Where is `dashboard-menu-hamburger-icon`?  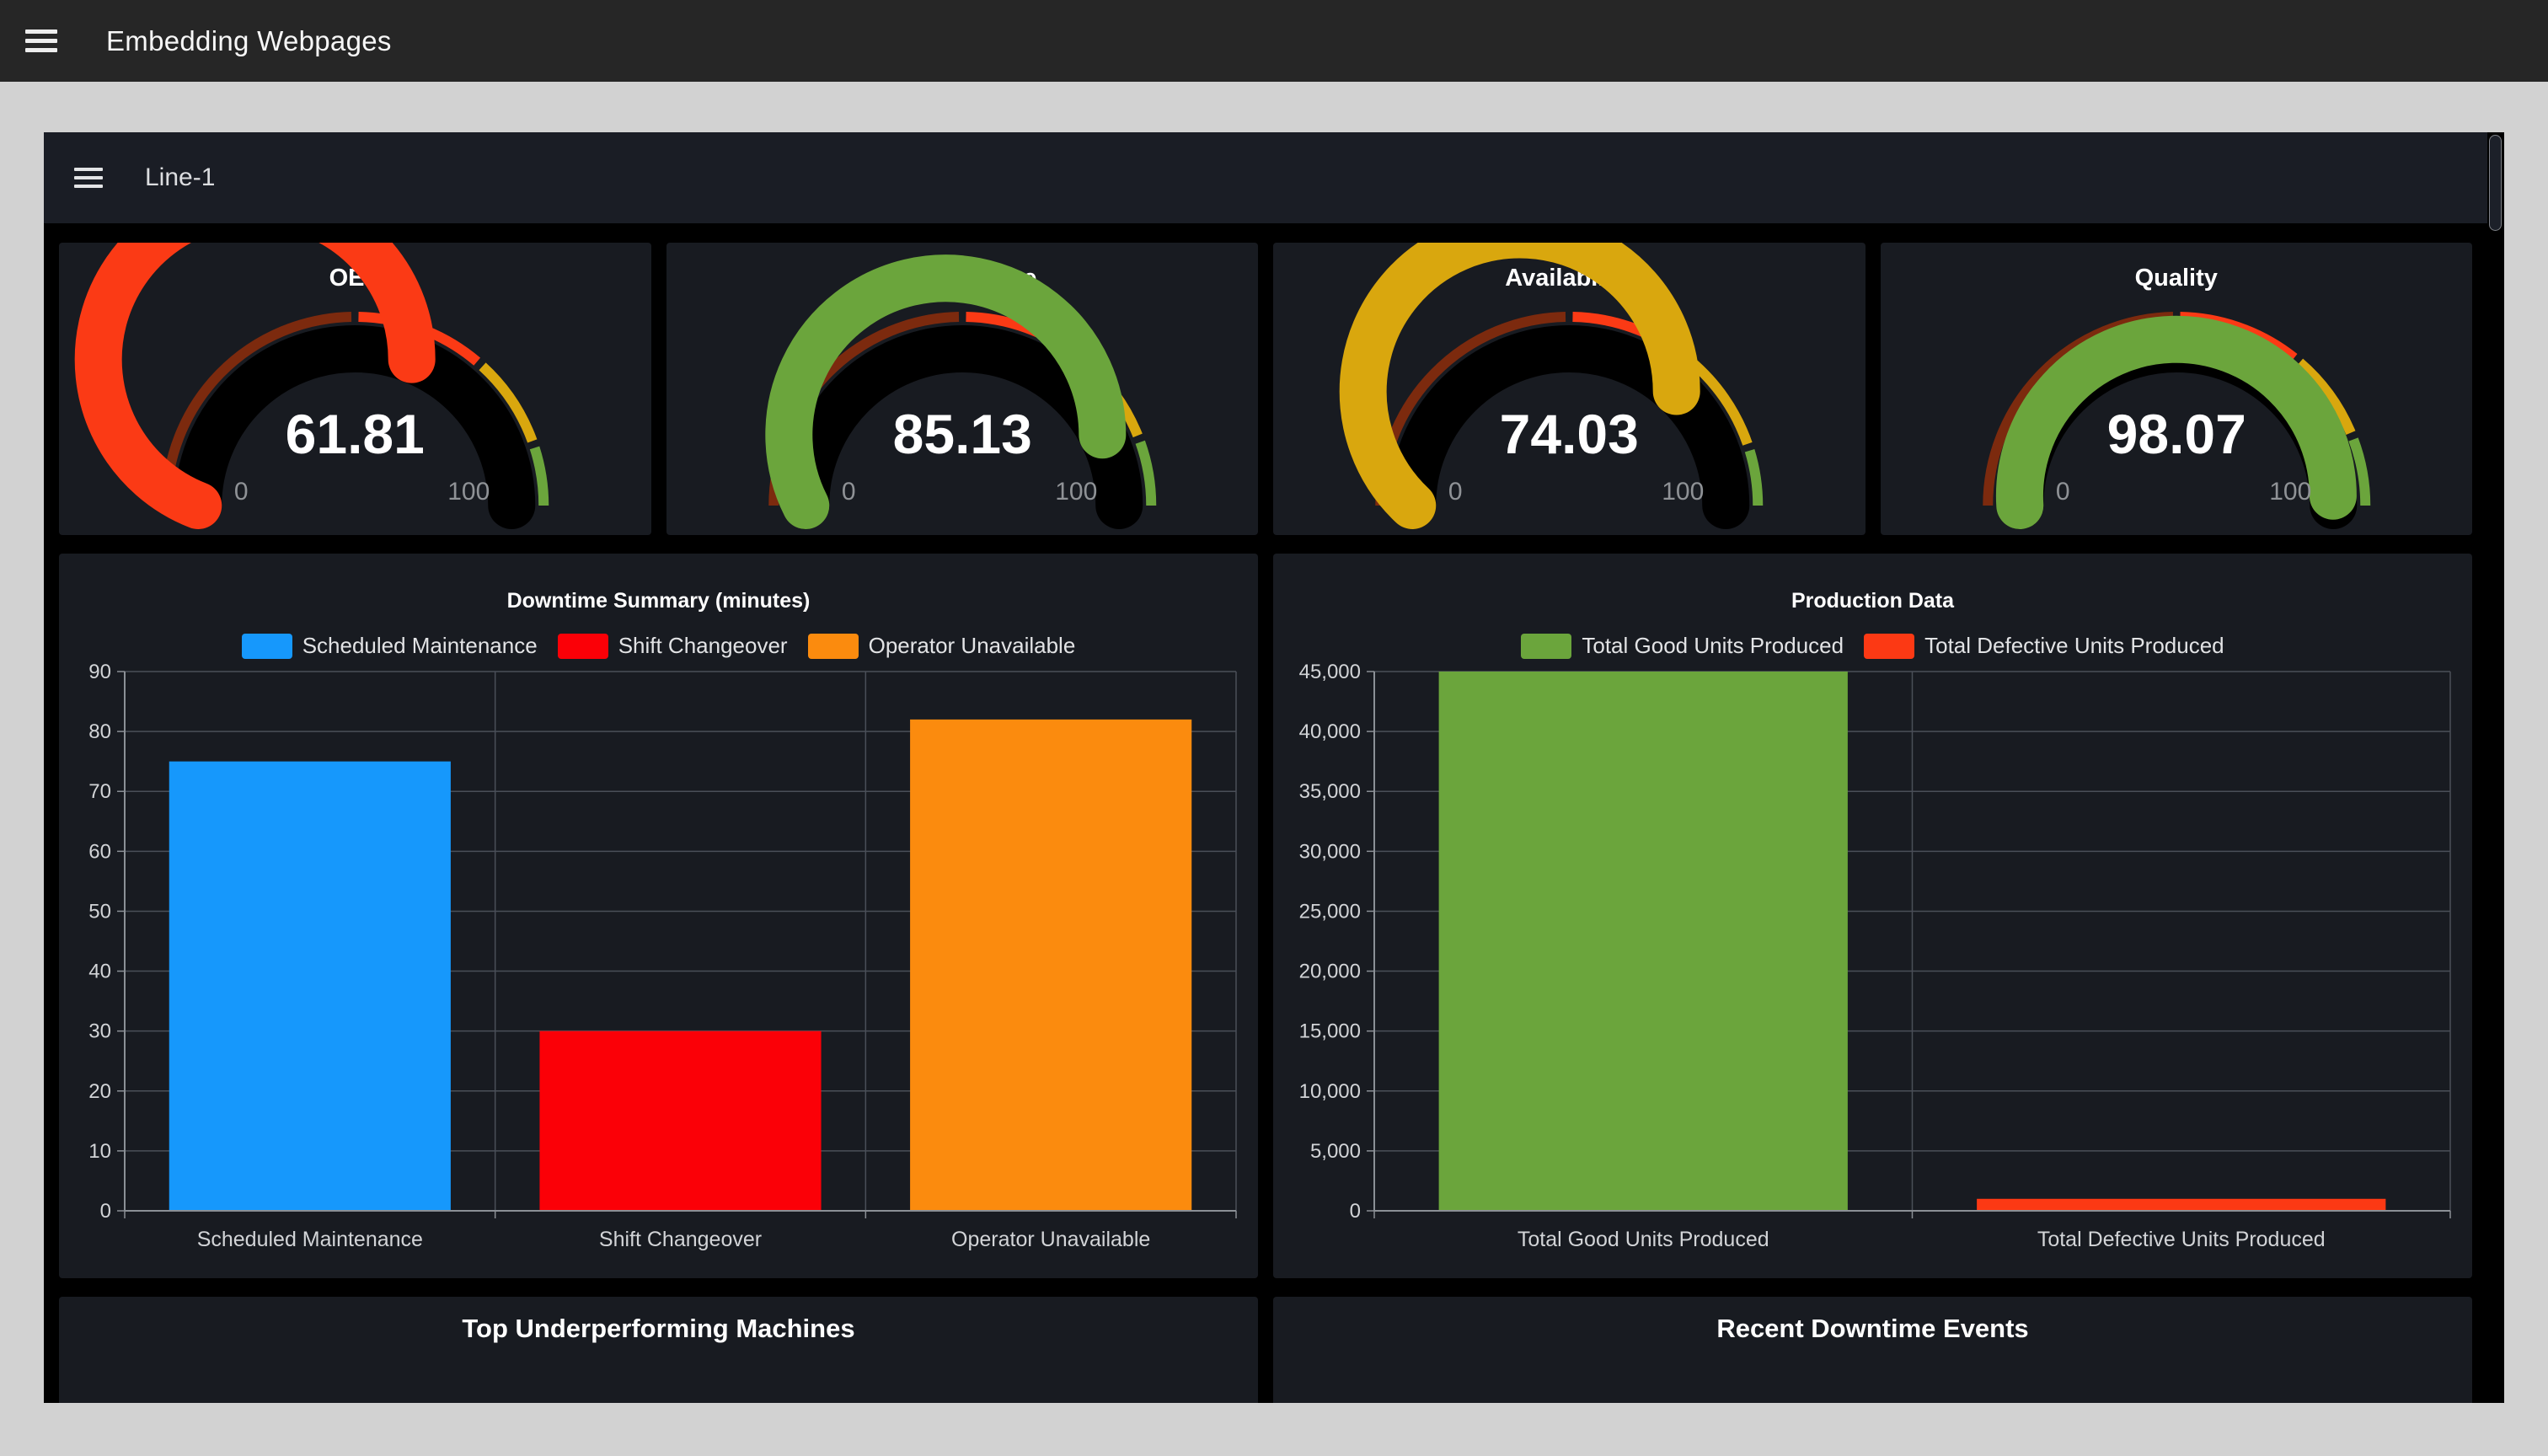
dashboard-menu-hamburger-icon is located at coordinates (88, 178).